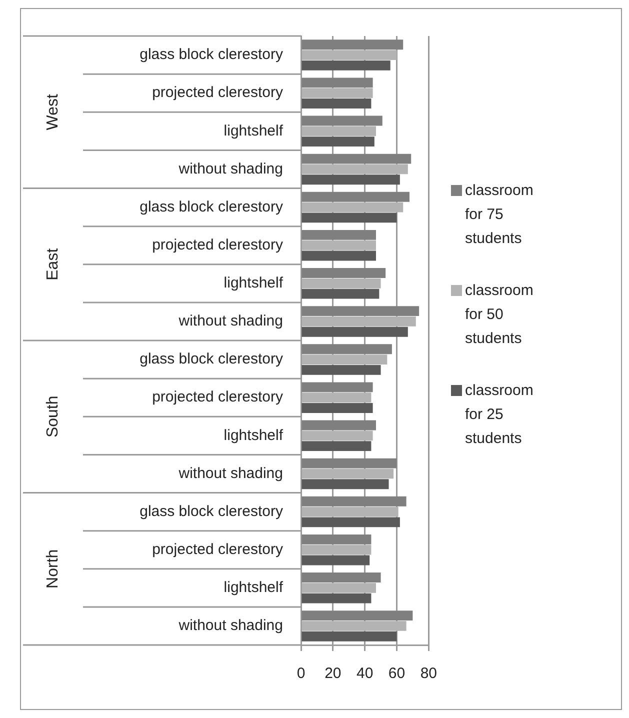 Image resolution: width=629 pixels, height=718 pixels. I want to click on x-tick-label: 60, so click(397, 673).